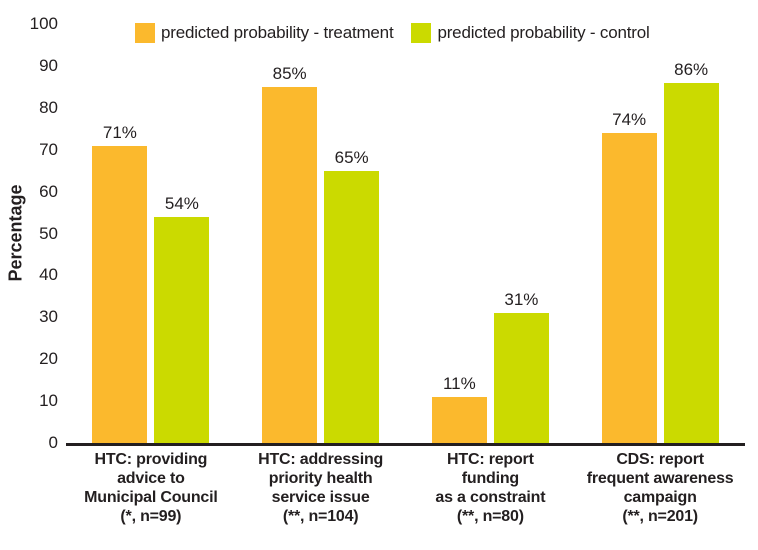  What do you see at coordinates (351, 157) in the screenshot?
I see `bar-value-label: 65%` at bounding box center [351, 157].